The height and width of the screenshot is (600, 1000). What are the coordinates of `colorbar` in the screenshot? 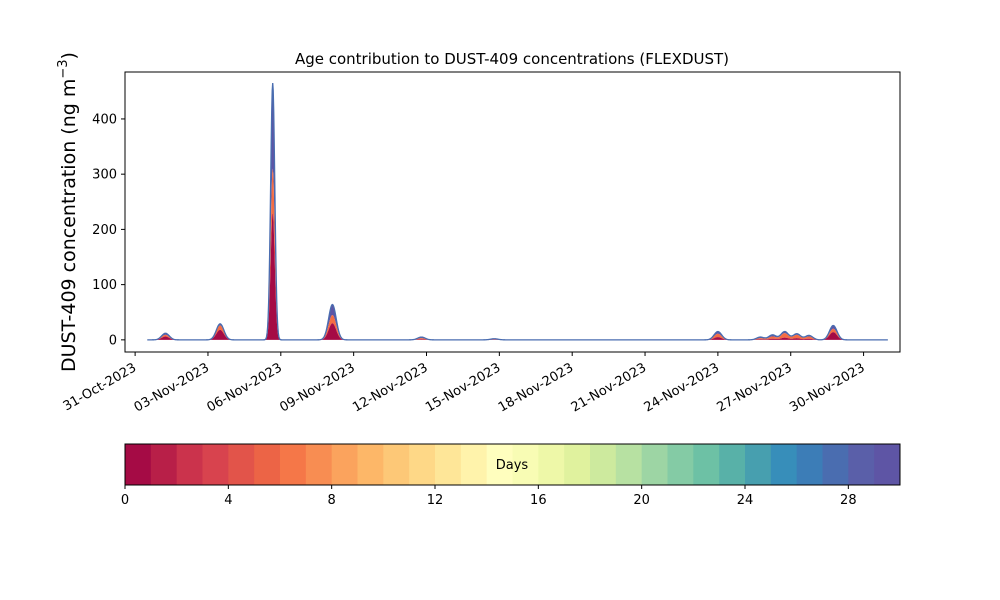 It's located at (513, 464).